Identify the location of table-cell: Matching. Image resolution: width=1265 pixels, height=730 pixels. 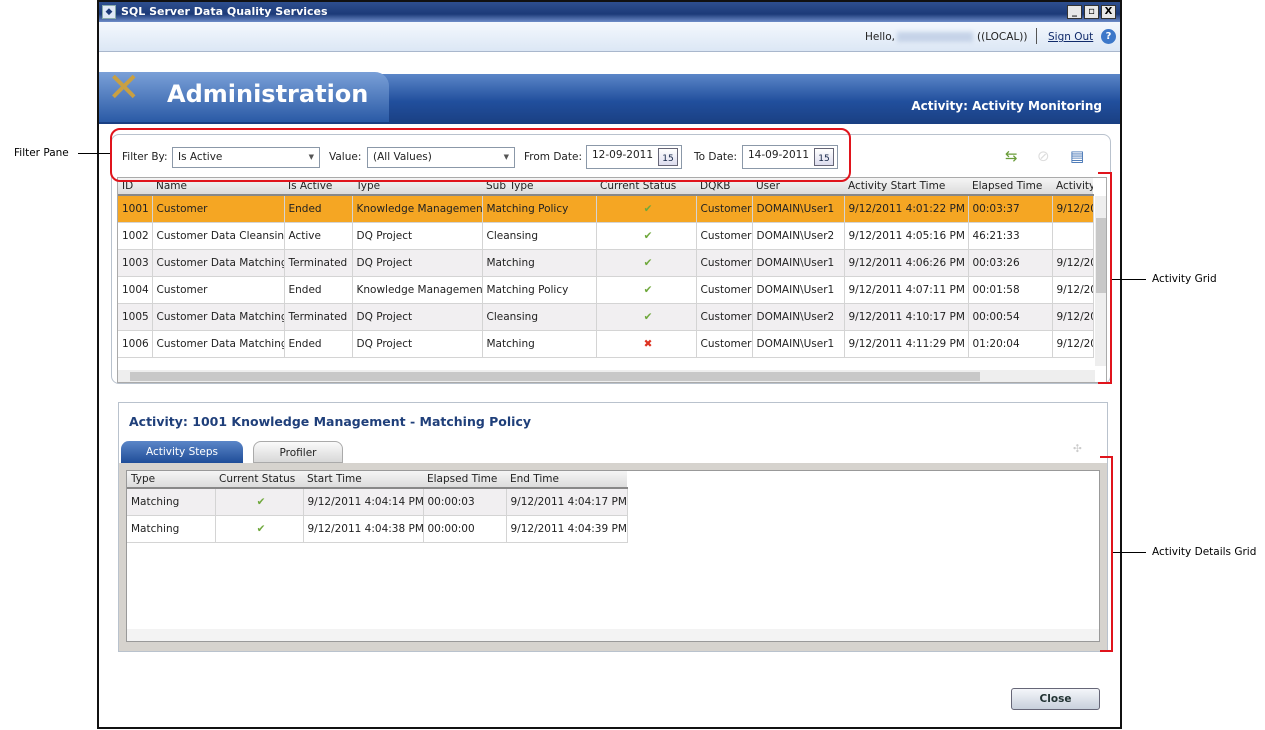
(171, 502).